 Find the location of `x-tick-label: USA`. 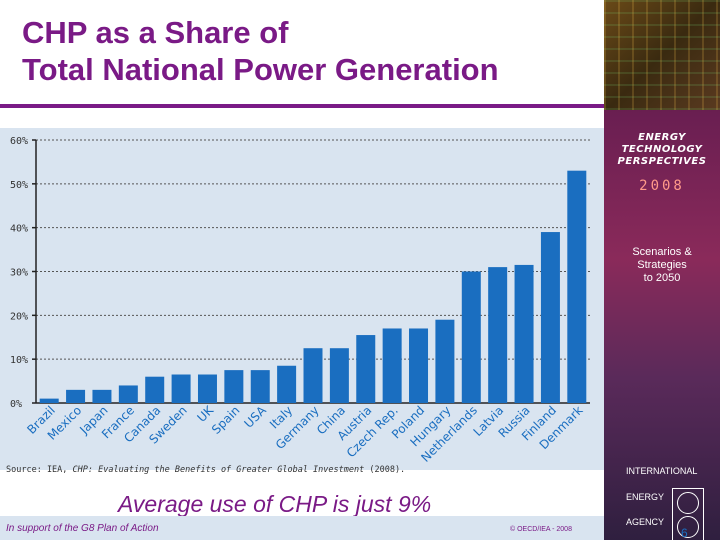

x-tick-label: USA is located at coordinates (255, 417).